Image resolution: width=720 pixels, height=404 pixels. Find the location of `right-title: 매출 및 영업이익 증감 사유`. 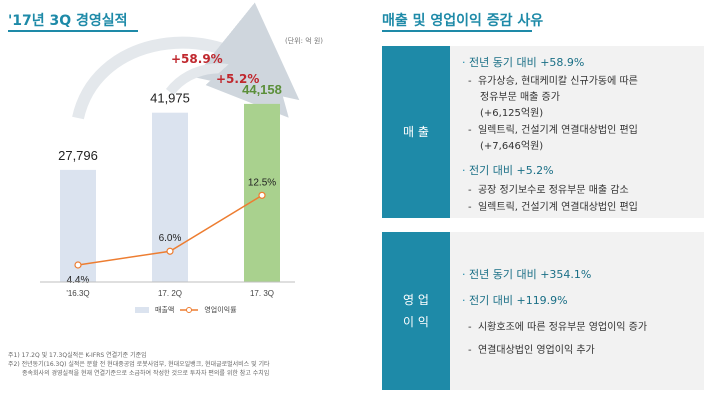

right-title: 매출 및 영업이익 증감 사유 is located at coordinates (463, 21).